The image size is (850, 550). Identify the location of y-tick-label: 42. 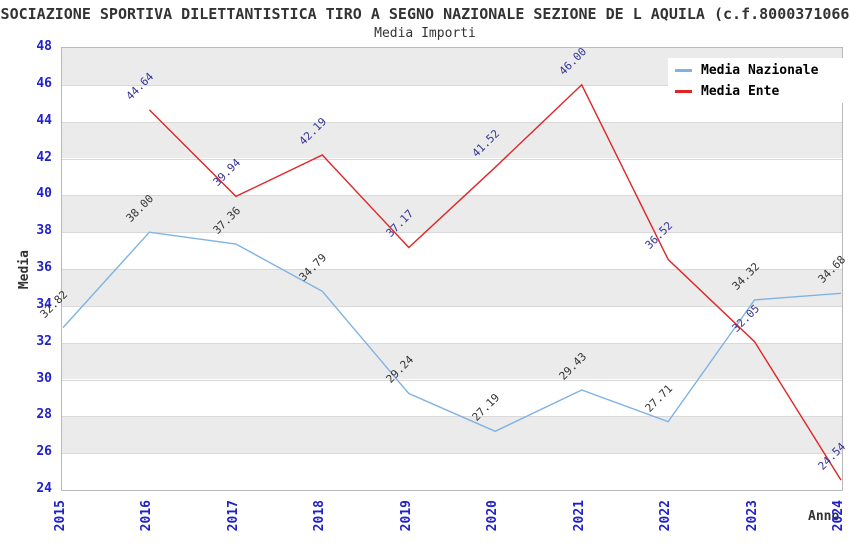
(44, 157).